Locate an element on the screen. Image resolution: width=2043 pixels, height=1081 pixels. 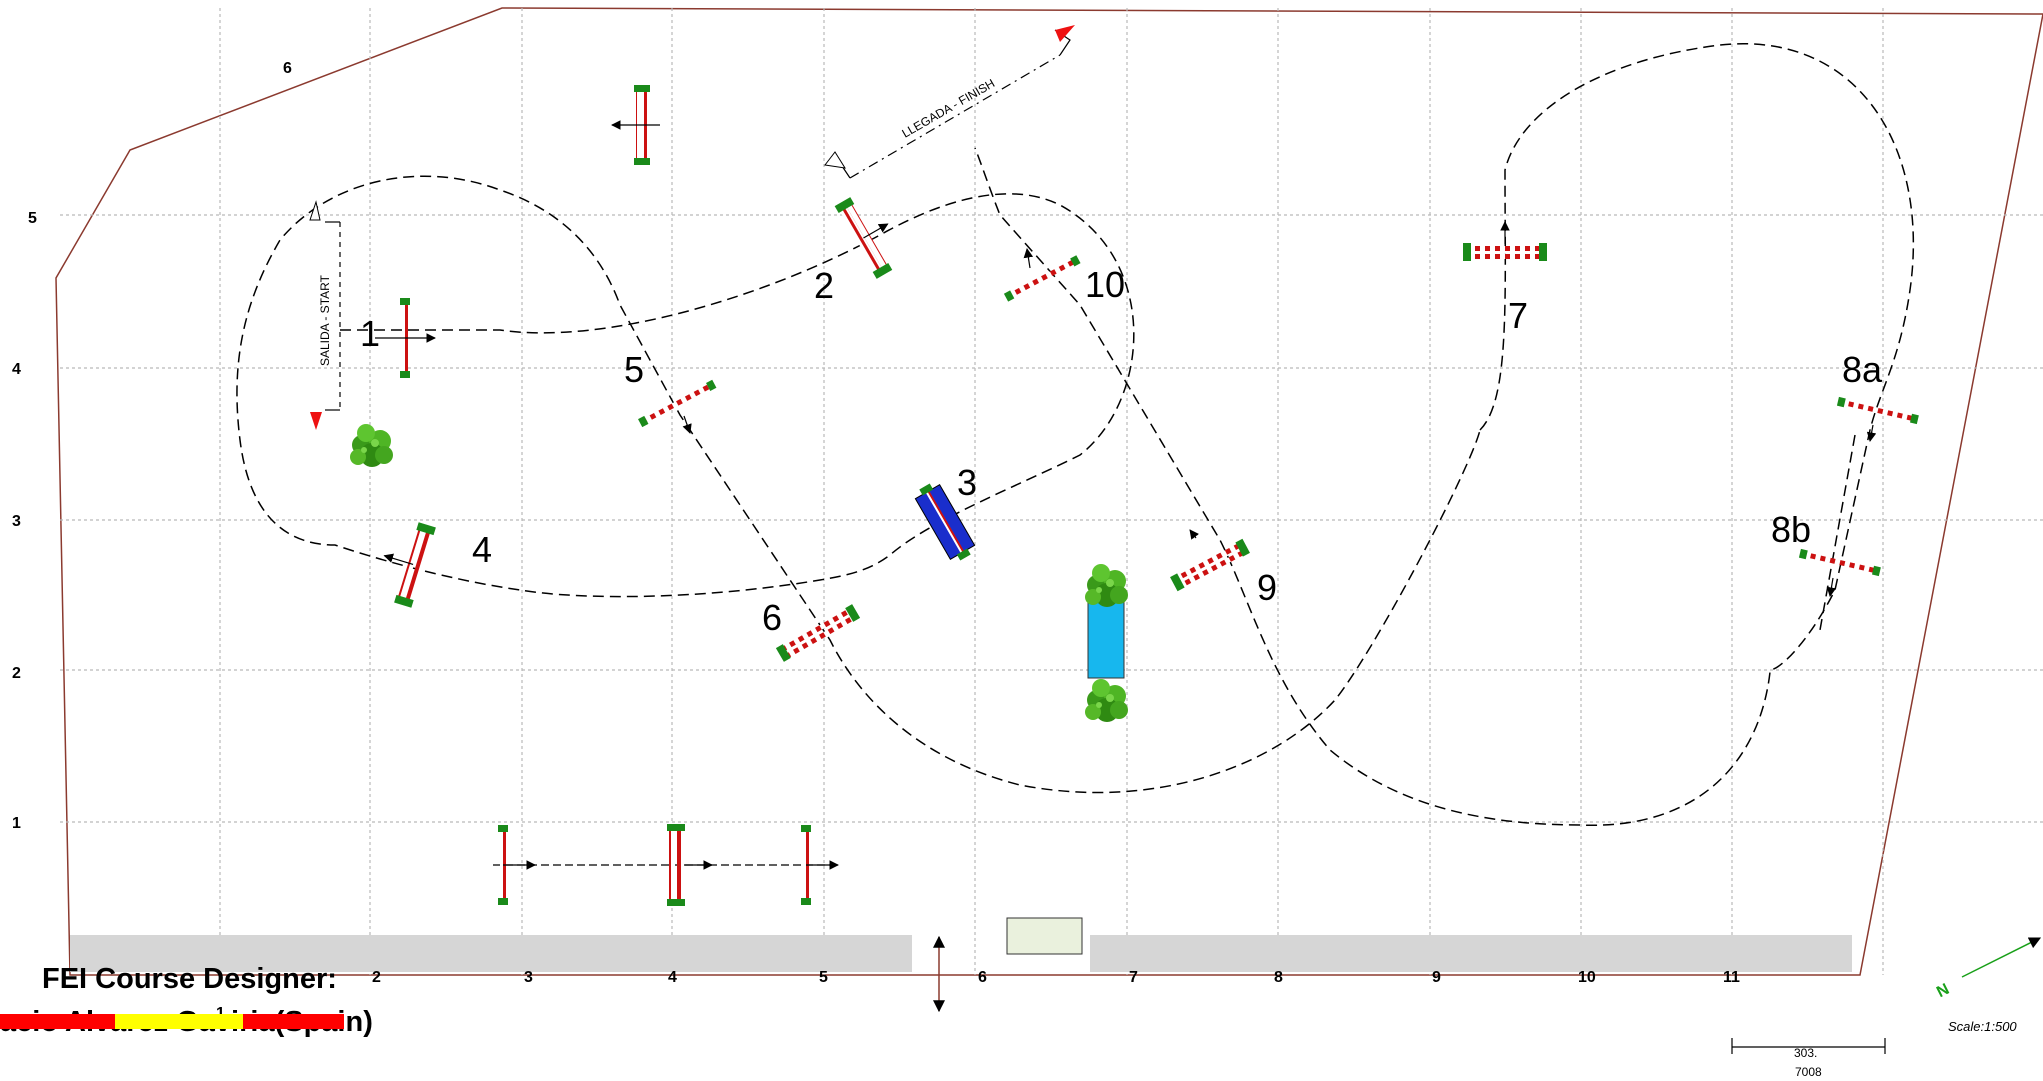
obstacle-number: 2 is located at coordinates (824, 285).